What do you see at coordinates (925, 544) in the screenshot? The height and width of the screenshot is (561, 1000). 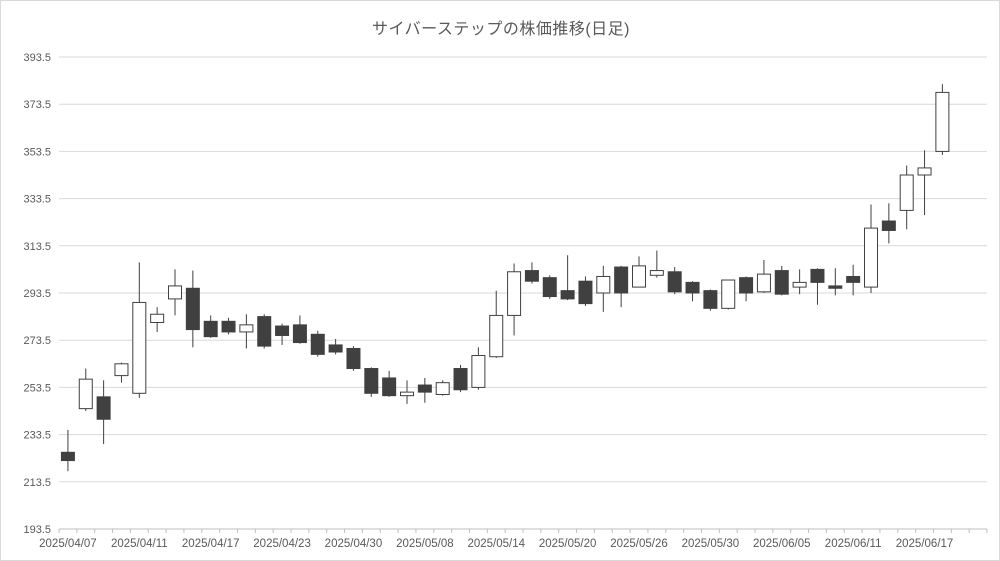 I see `x-axis-label: 2025/06/17` at bounding box center [925, 544].